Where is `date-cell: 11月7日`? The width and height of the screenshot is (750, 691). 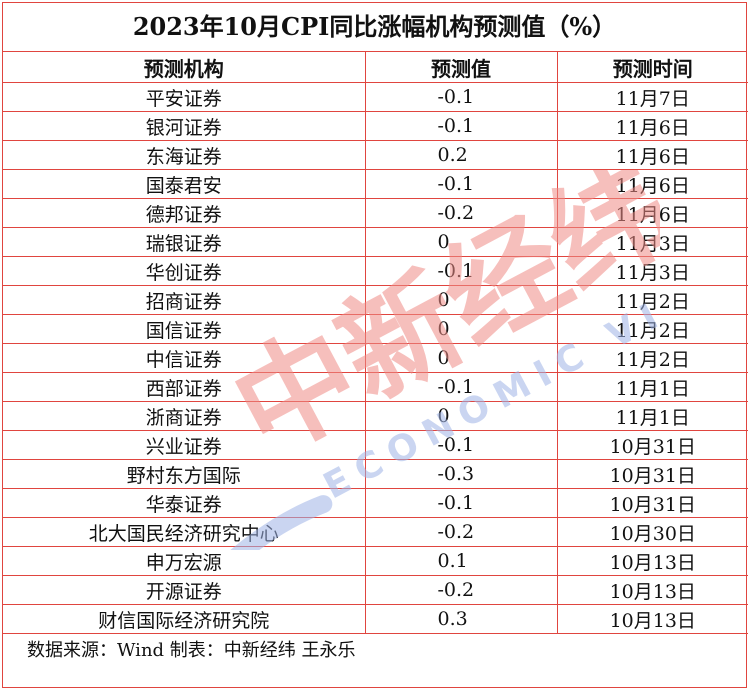 date-cell: 11月7日 is located at coordinates (652, 97).